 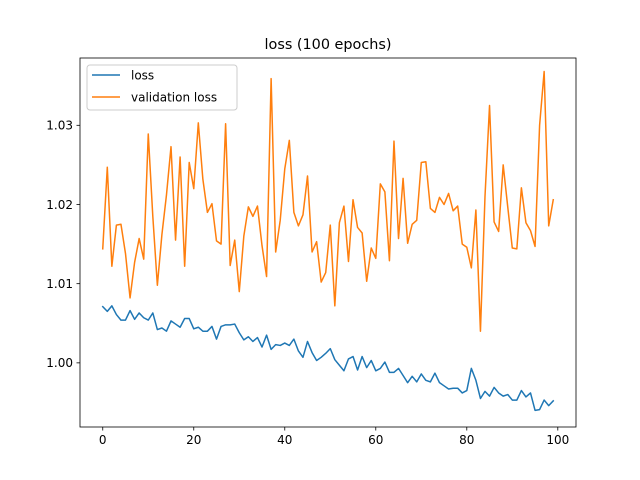 What do you see at coordinates (174, 97) in the screenshot?
I see `legend-label: validation loss` at bounding box center [174, 97].